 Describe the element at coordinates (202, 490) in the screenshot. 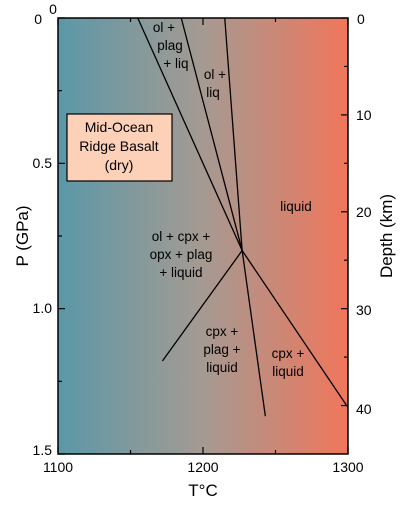

I see `x-axis-title: T°C` at that location.